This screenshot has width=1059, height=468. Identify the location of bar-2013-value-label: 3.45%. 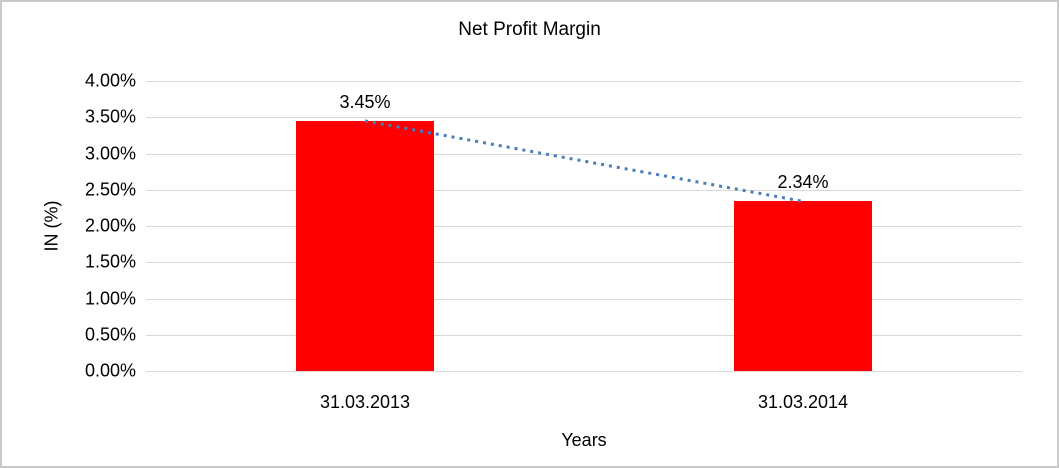
(365, 101).